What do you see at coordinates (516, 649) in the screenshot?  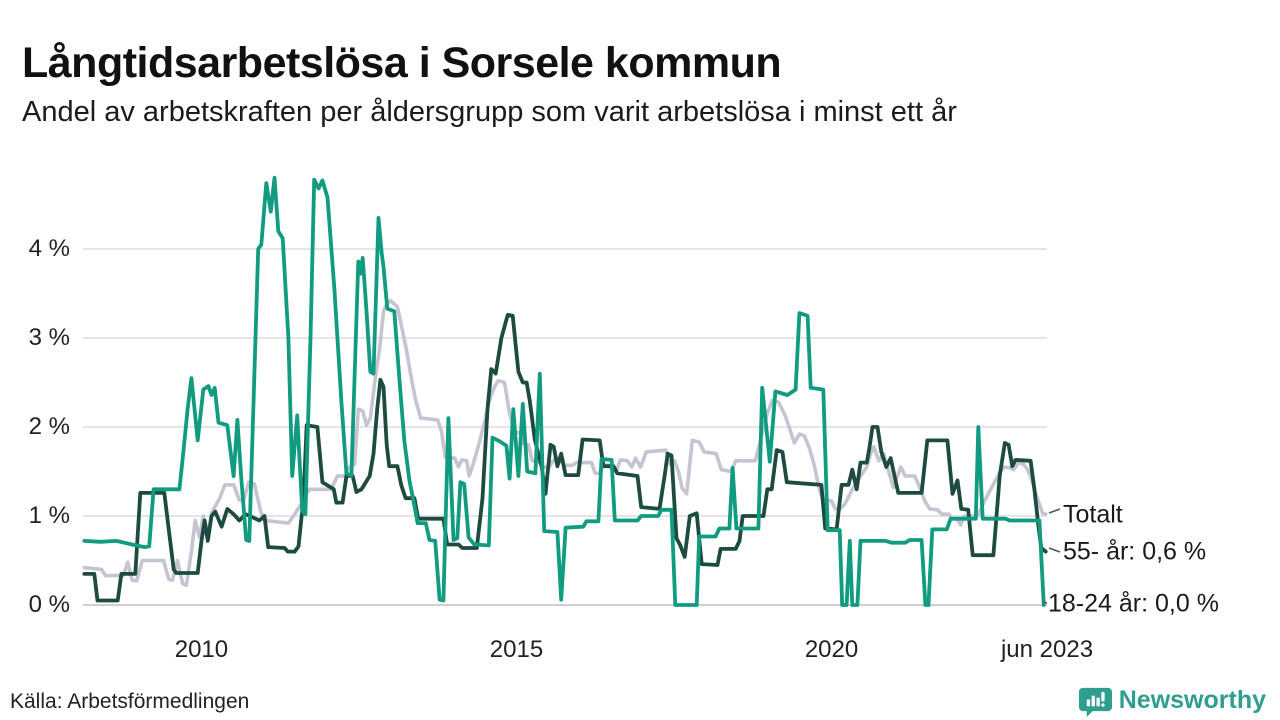 I see `x-axis-tick-label: 2015` at bounding box center [516, 649].